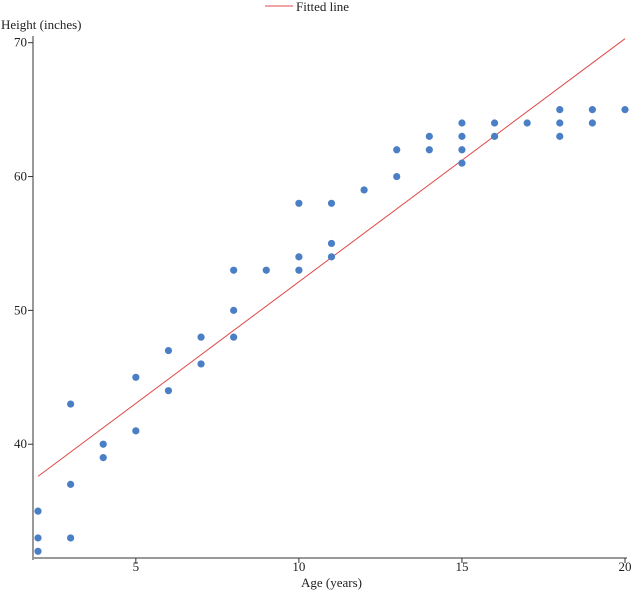  I want to click on y-tick-label: 50, so click(20, 309).